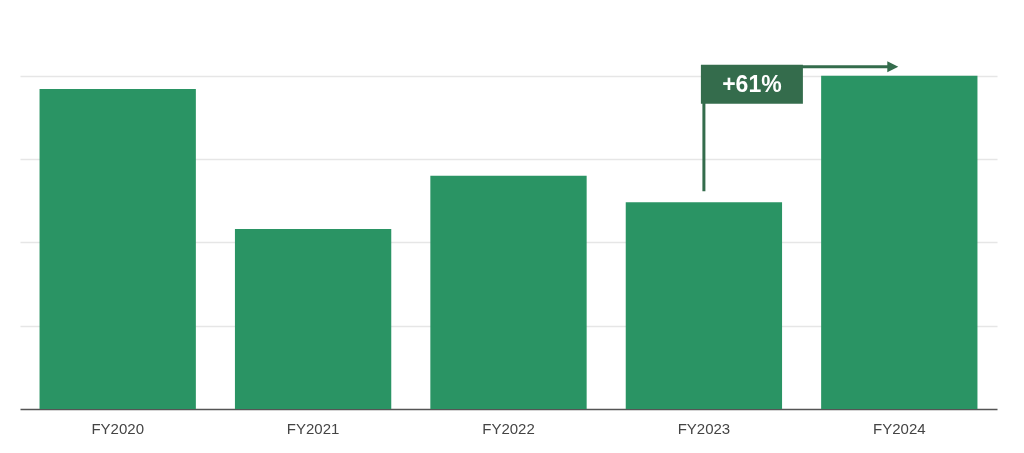 The image size is (1024, 453). Describe the element at coordinates (508, 428) in the screenshot. I see `x-tick-label: FY2022` at that location.